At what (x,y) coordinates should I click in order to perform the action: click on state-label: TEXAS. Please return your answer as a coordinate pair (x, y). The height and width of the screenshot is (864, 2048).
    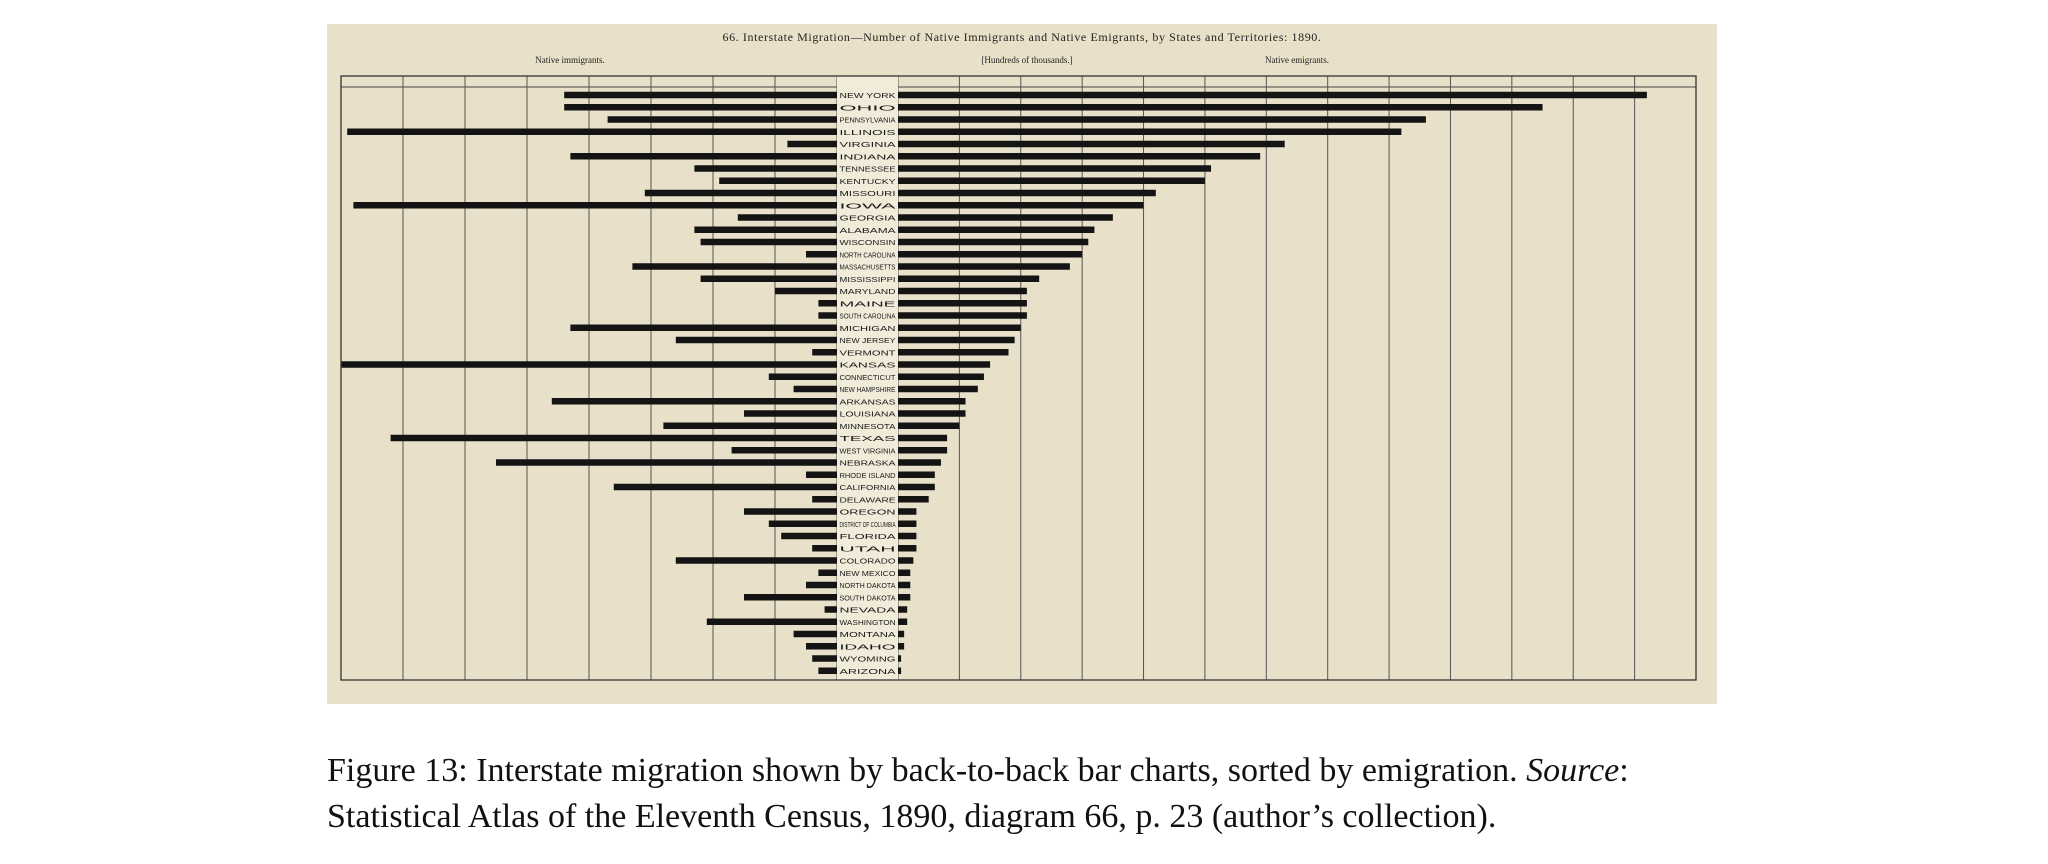
    Looking at the image, I should click on (868, 438).